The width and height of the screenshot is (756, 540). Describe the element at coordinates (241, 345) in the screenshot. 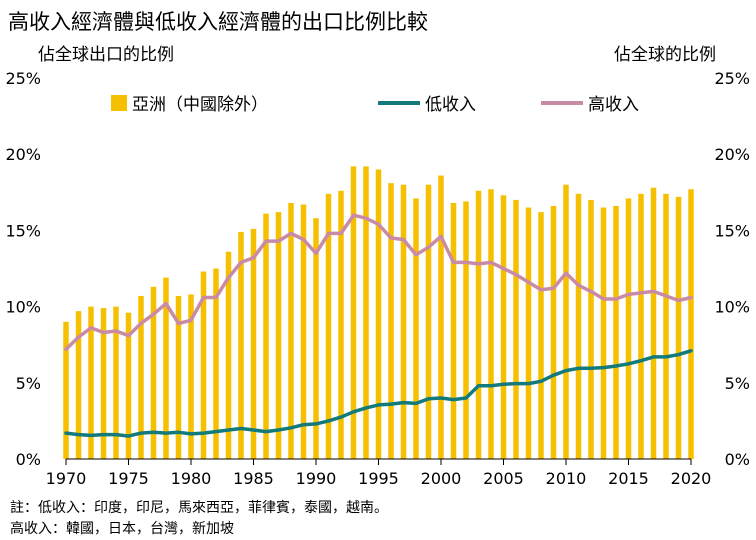

I see `bar-1984` at that location.